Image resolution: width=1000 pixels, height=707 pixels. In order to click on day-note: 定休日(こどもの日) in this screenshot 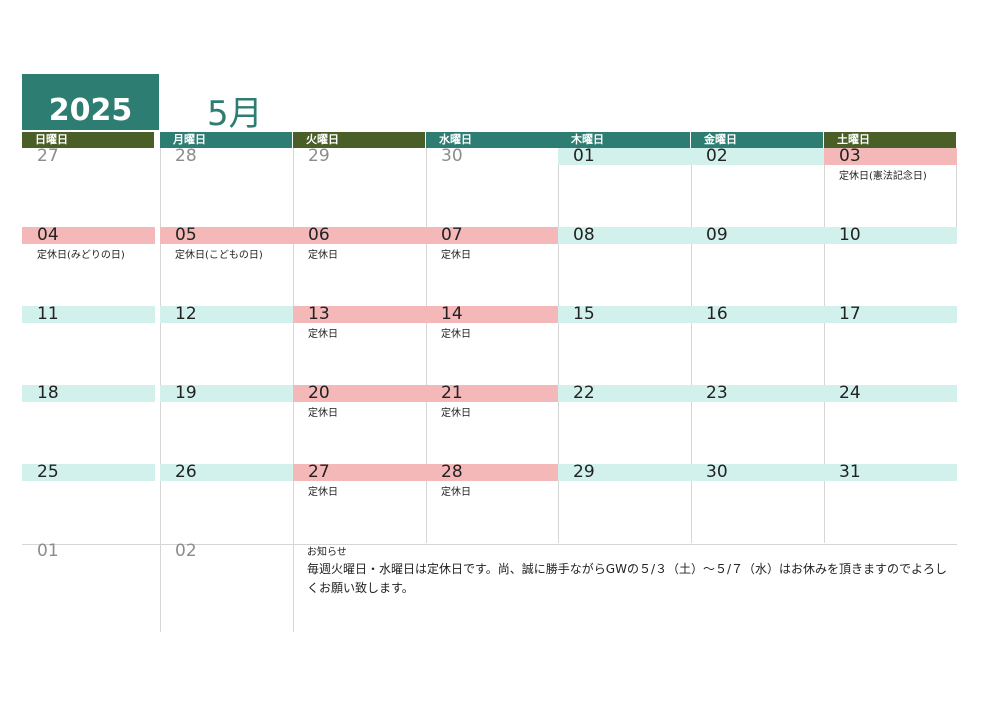, I will do `click(219, 255)`.